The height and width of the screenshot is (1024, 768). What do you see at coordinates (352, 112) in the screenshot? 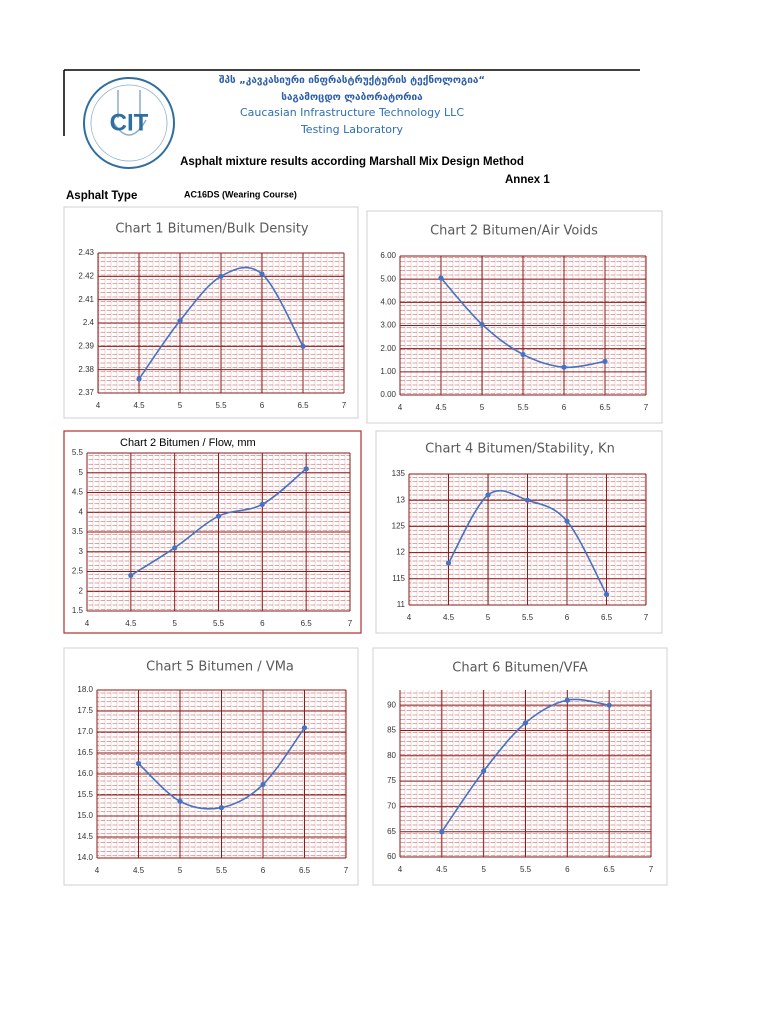
I see `org-english: Caucasian Infrastructure Technology LLC` at bounding box center [352, 112].